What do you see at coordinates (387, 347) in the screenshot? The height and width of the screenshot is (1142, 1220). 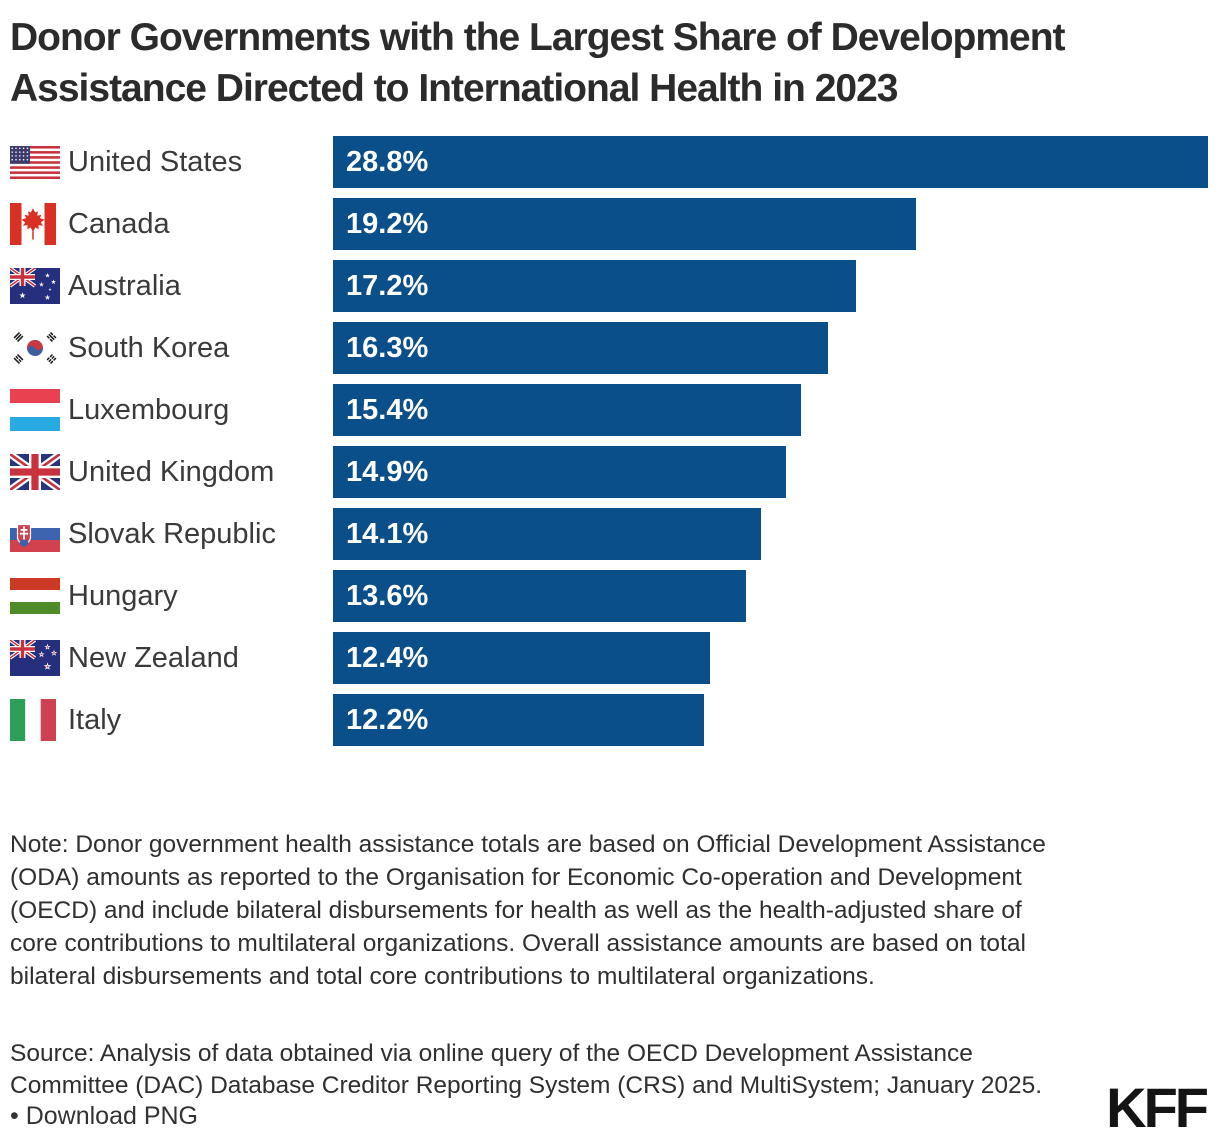 I see `bar-value-label: 16.3%` at bounding box center [387, 347].